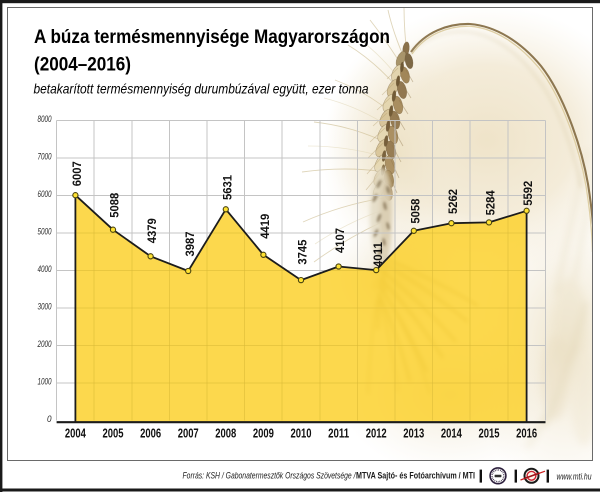 The height and width of the screenshot is (492, 600). I want to click on svg-text: 0, so click(49, 418).